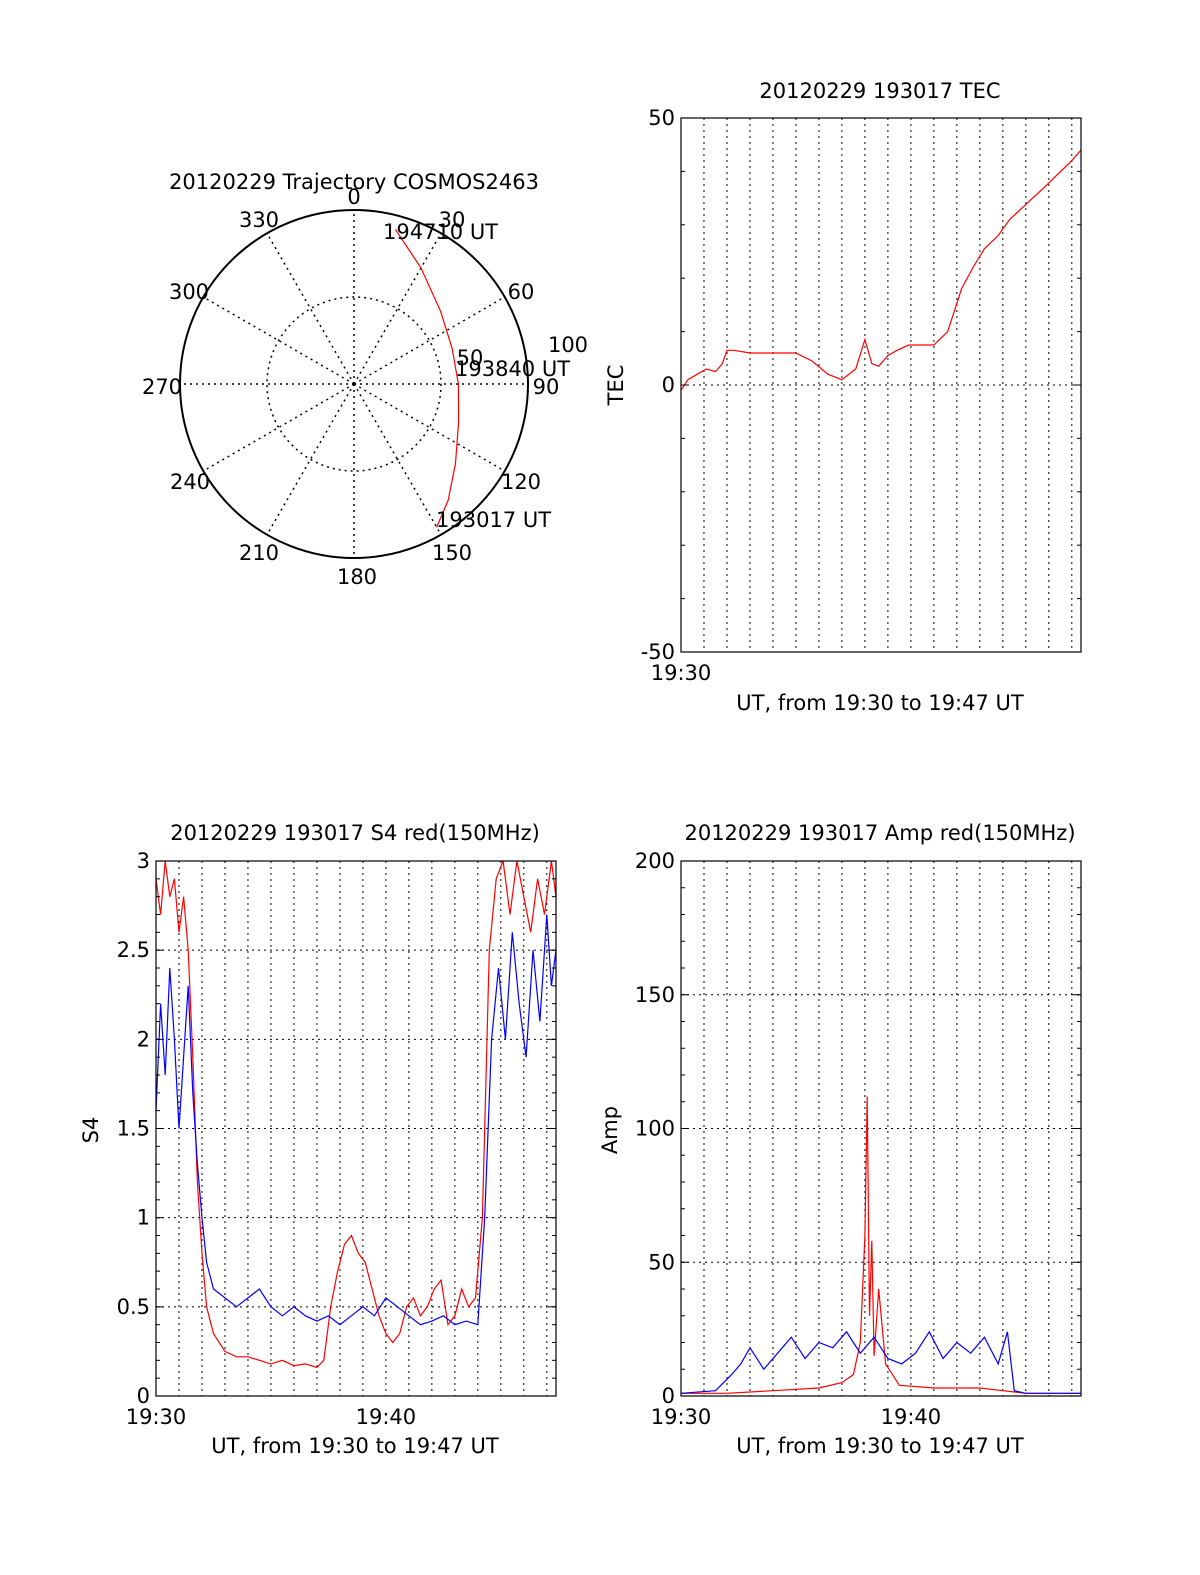 Image resolution: width=1200 pixels, height=1575 pixels. Describe the element at coordinates (162, 387) in the screenshot. I see `azimuth-label: 270` at that location.